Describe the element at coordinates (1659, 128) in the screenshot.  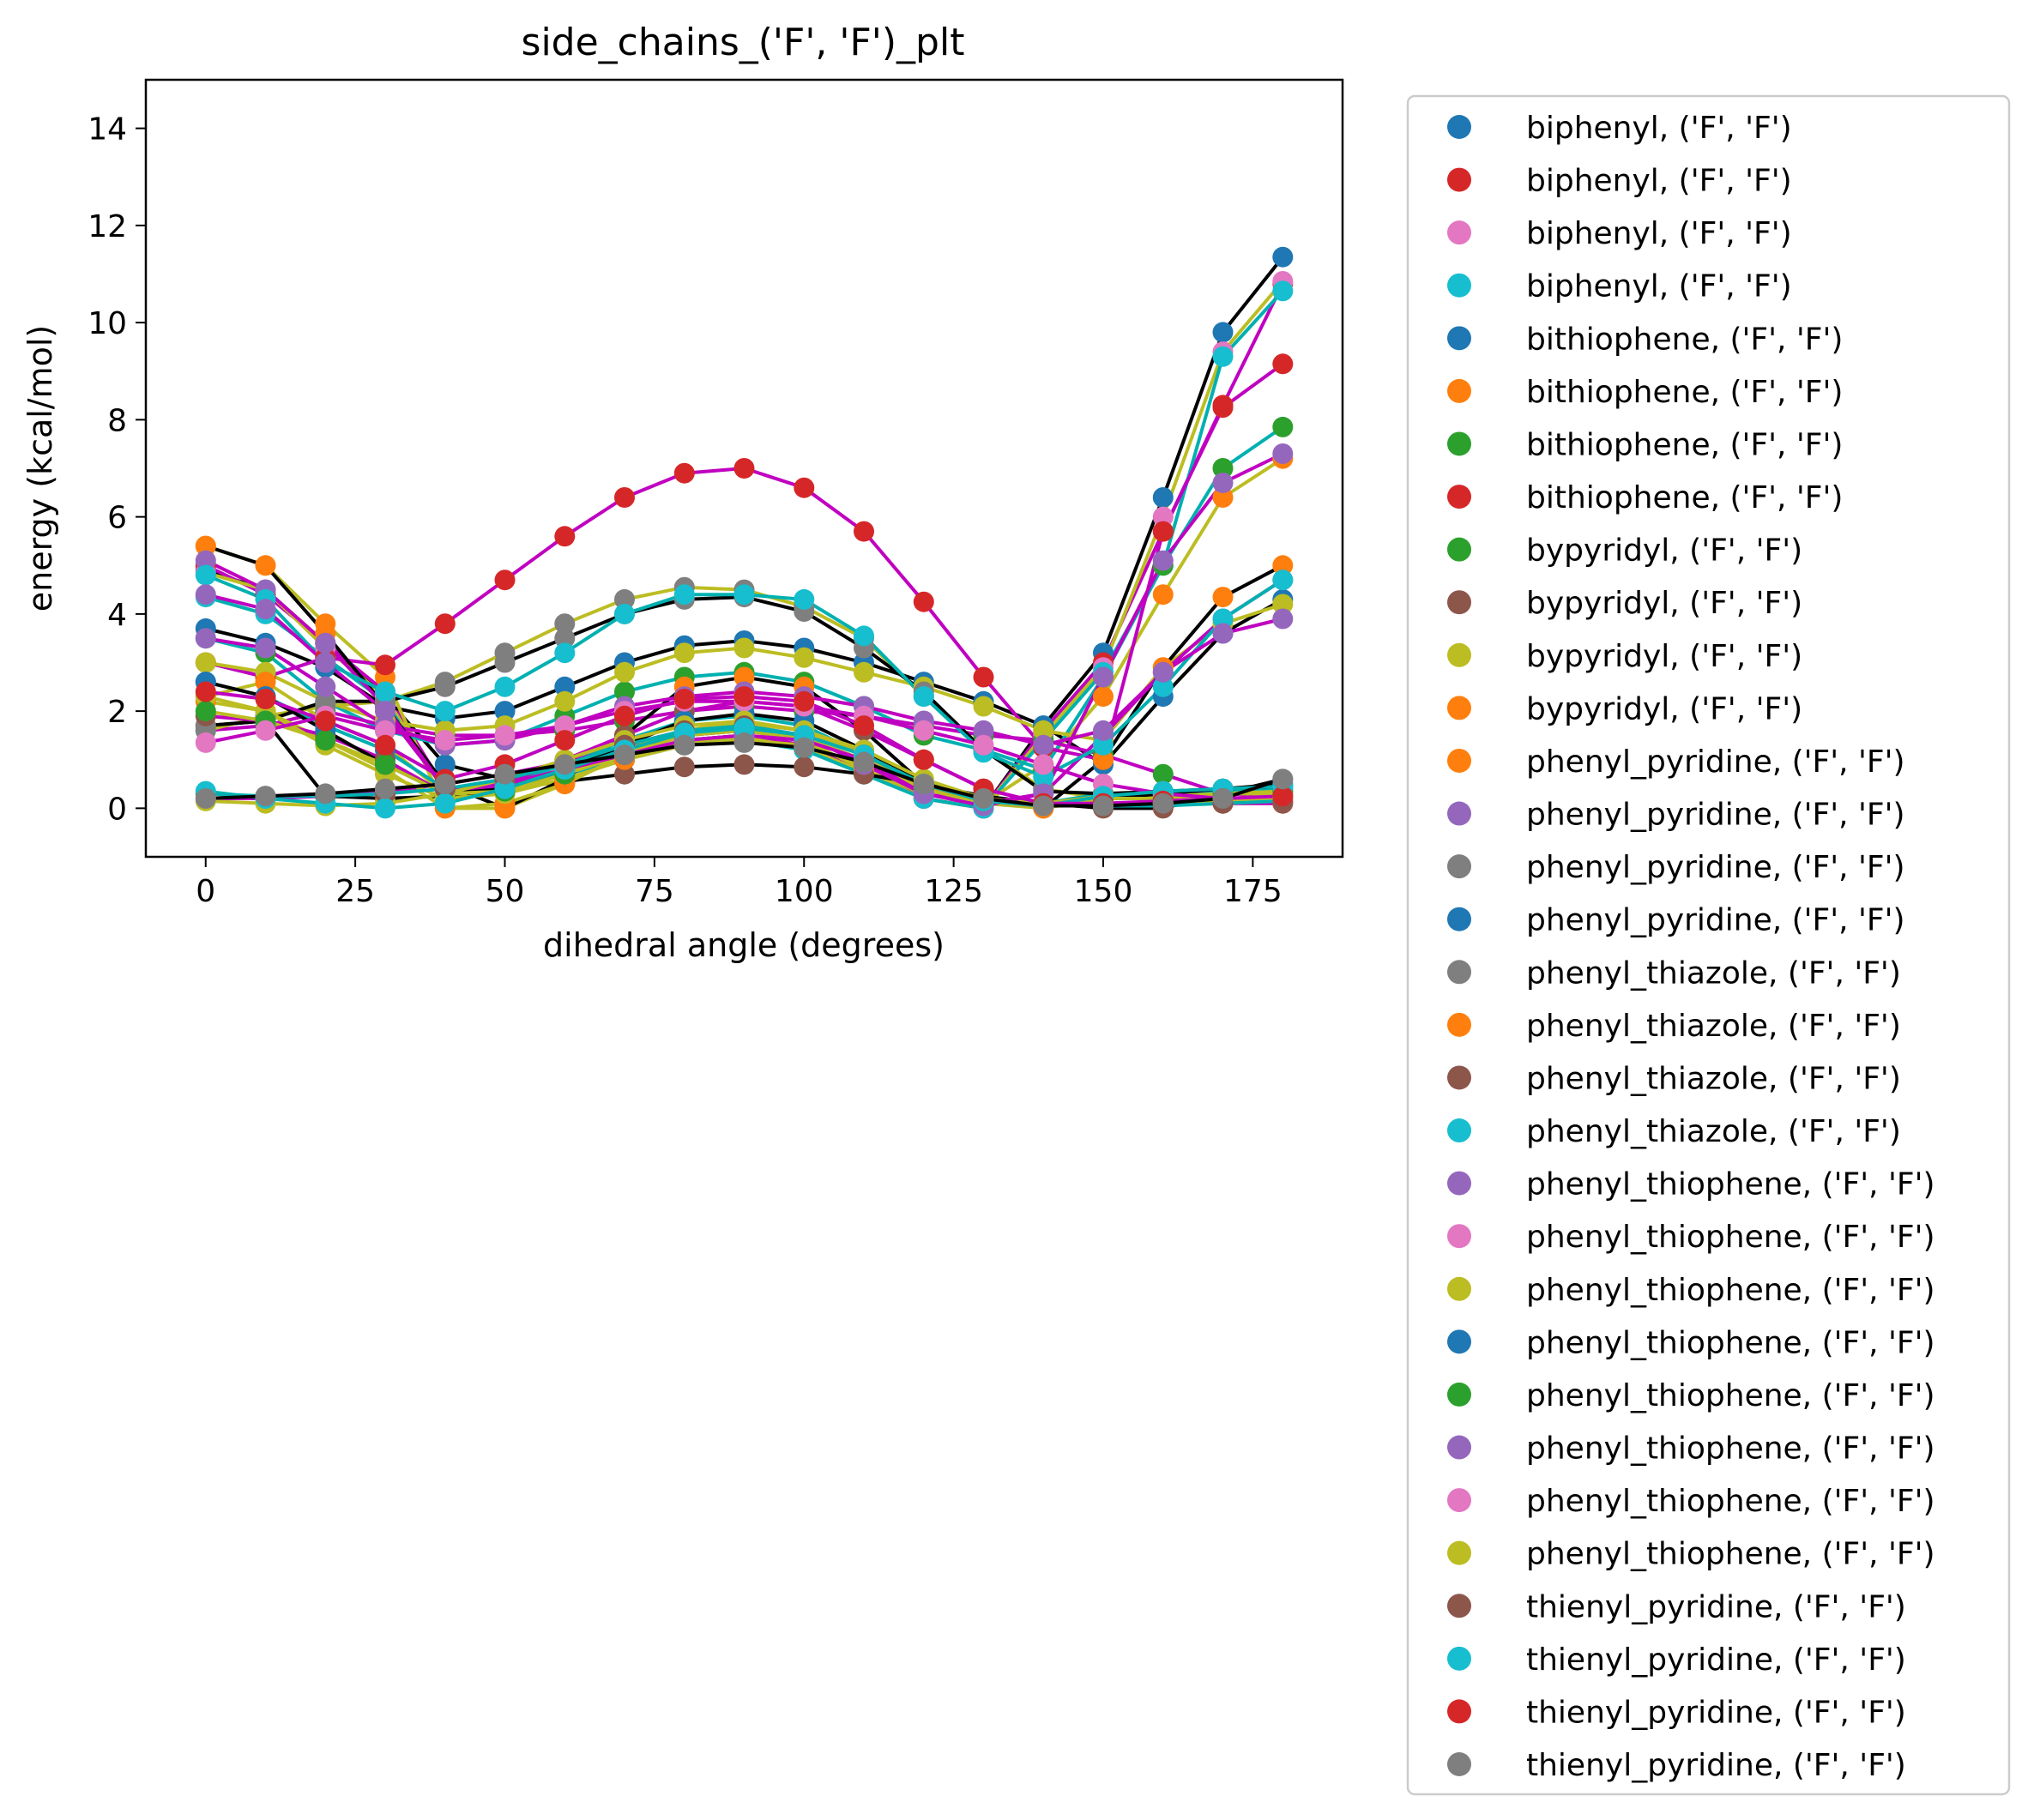
I see `legend-label-0: biphenyl, ('F', 'F')` at that location.